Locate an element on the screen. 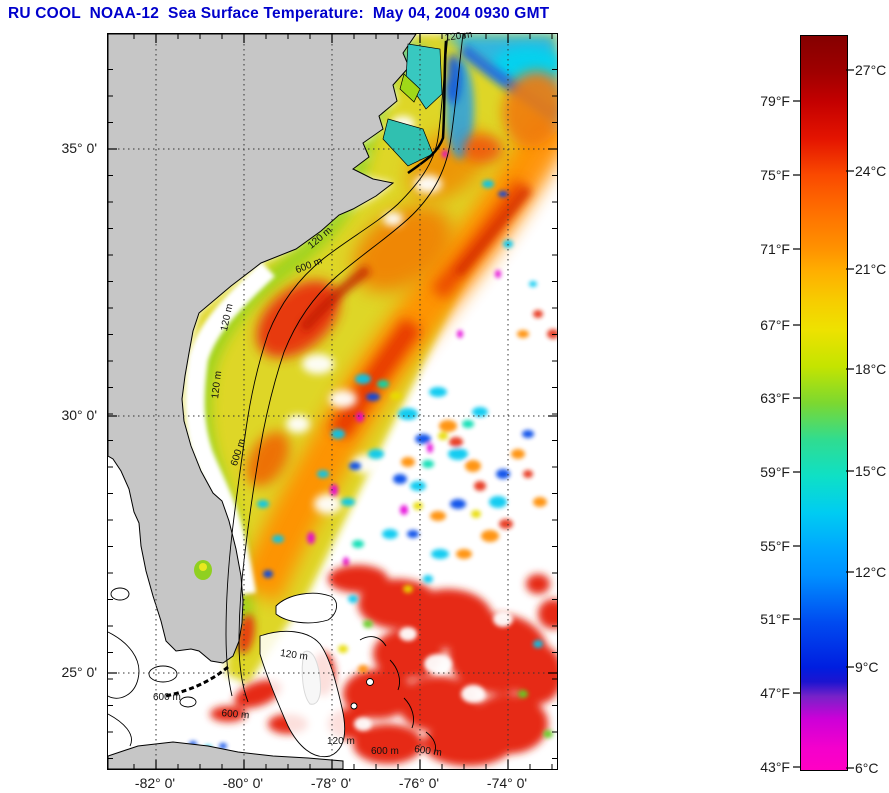  colorbar-fahrenheit-label: 43°F is located at coordinates (775, 767).